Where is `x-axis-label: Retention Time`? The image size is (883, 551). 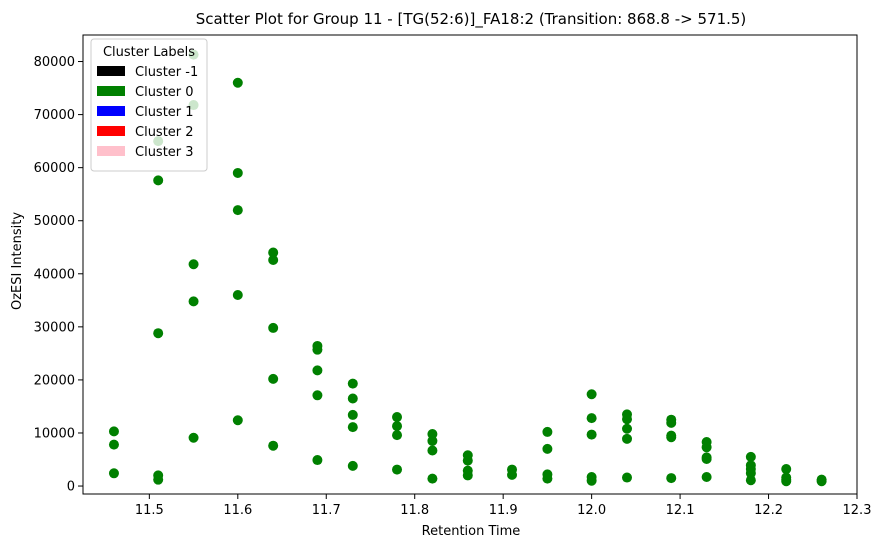
x-axis-label: Retention Time is located at coordinates (471, 531).